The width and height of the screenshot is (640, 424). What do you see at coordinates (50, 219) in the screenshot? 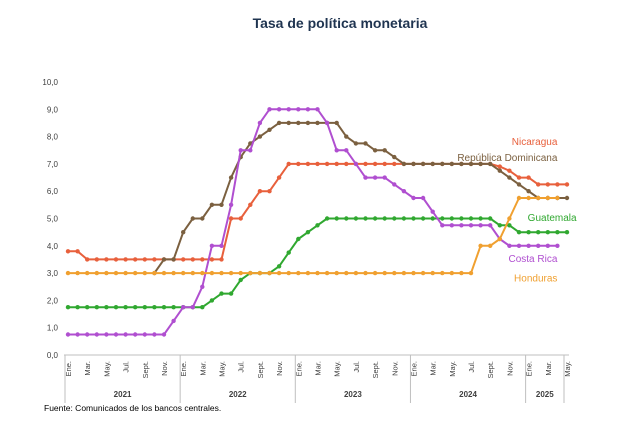
I see `y-axis: 0,0 1,0 2,0 3,0 4,0 5,0 6,0 7,0 8,0 9,0 10,0` at bounding box center [50, 219].